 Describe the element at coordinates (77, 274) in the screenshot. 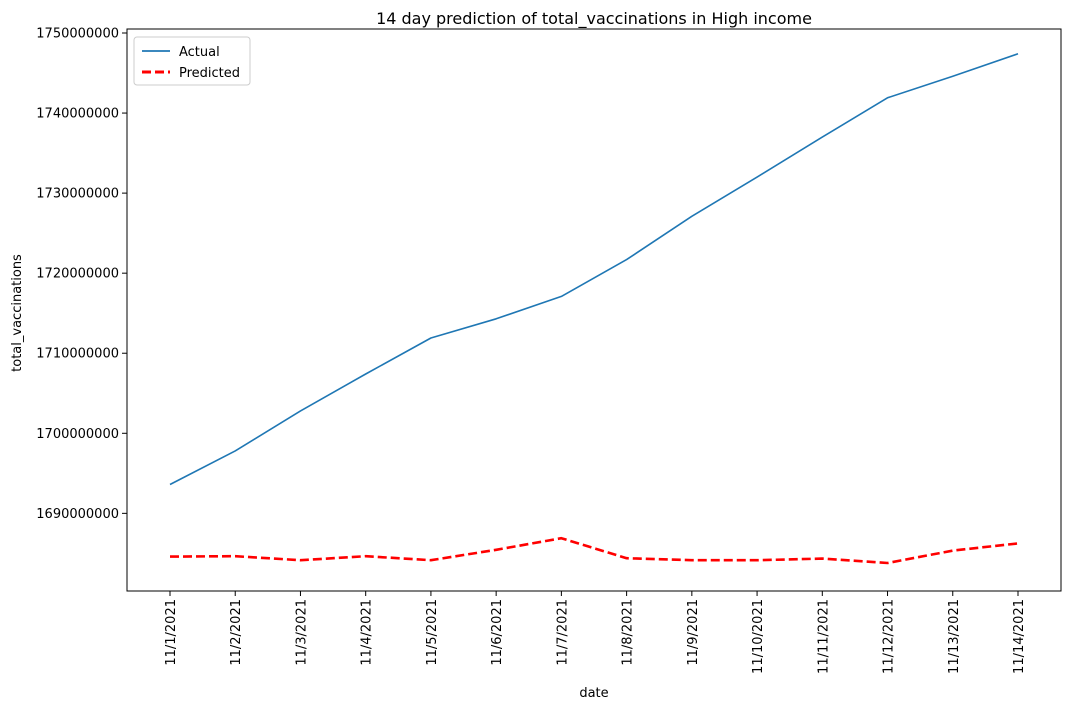

I see `y-tick-label: 1720000000` at that location.